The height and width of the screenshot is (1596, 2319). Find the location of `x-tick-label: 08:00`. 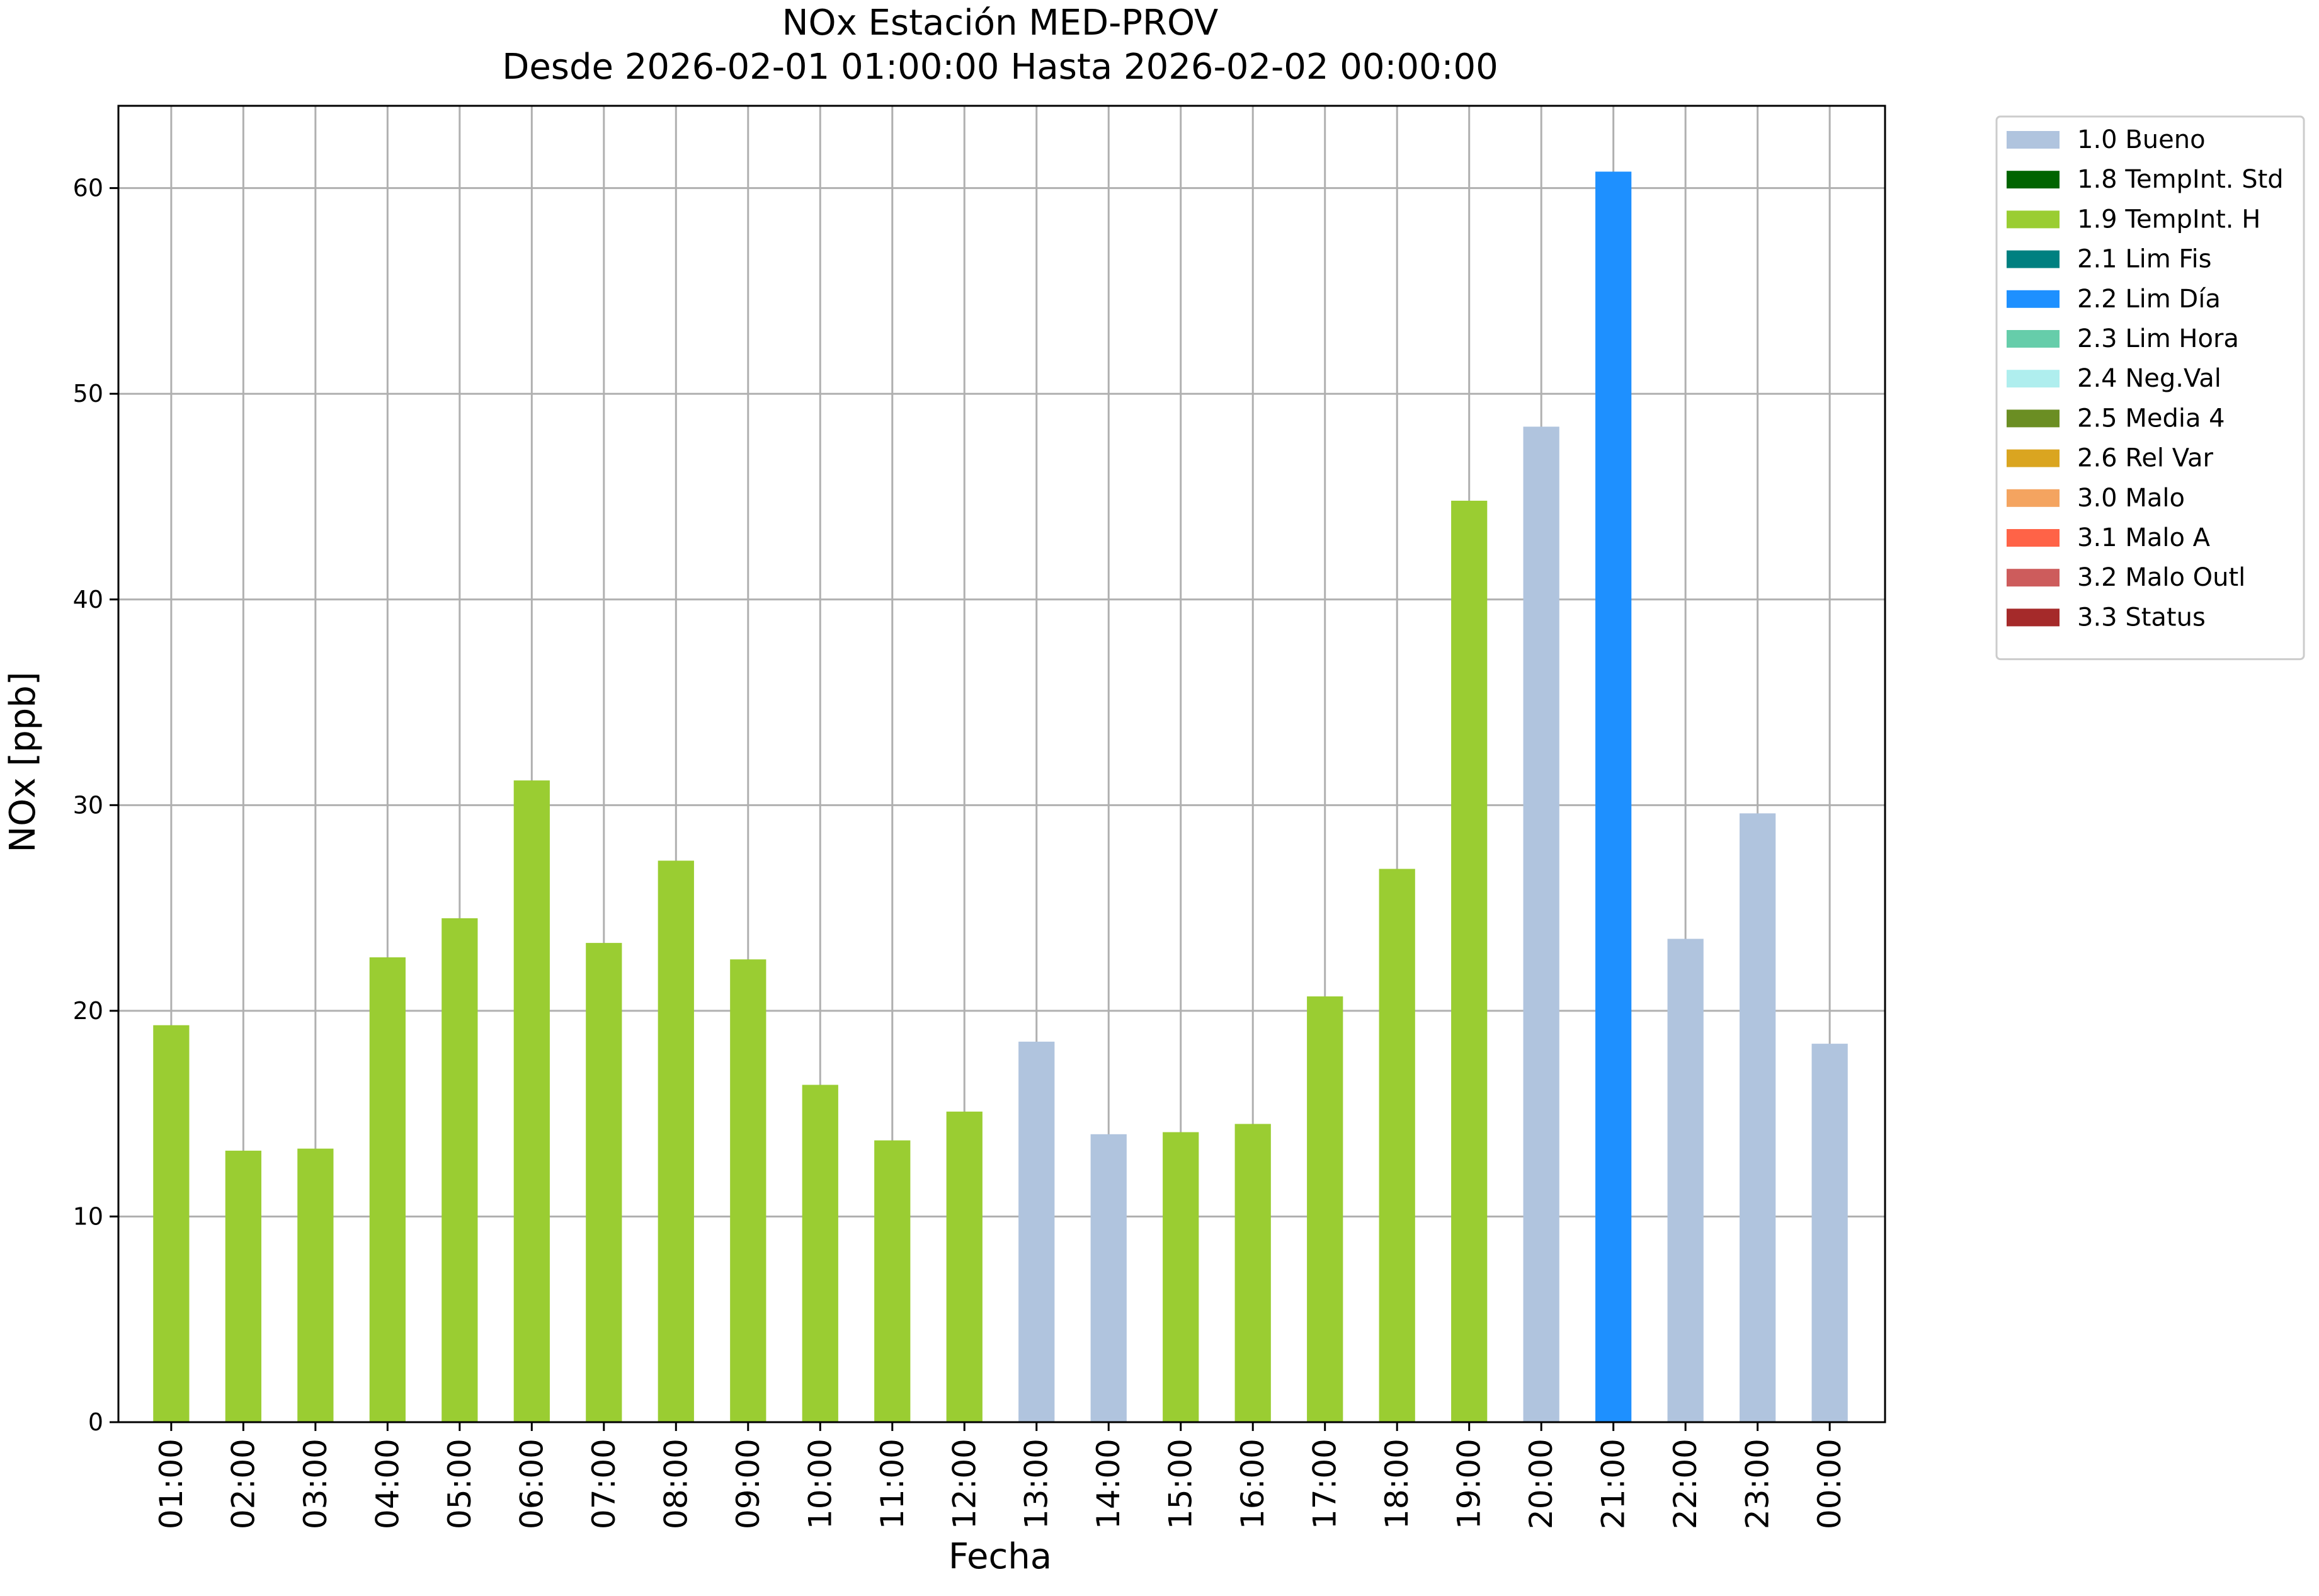

x-tick-label: 08:00 is located at coordinates (676, 1484).